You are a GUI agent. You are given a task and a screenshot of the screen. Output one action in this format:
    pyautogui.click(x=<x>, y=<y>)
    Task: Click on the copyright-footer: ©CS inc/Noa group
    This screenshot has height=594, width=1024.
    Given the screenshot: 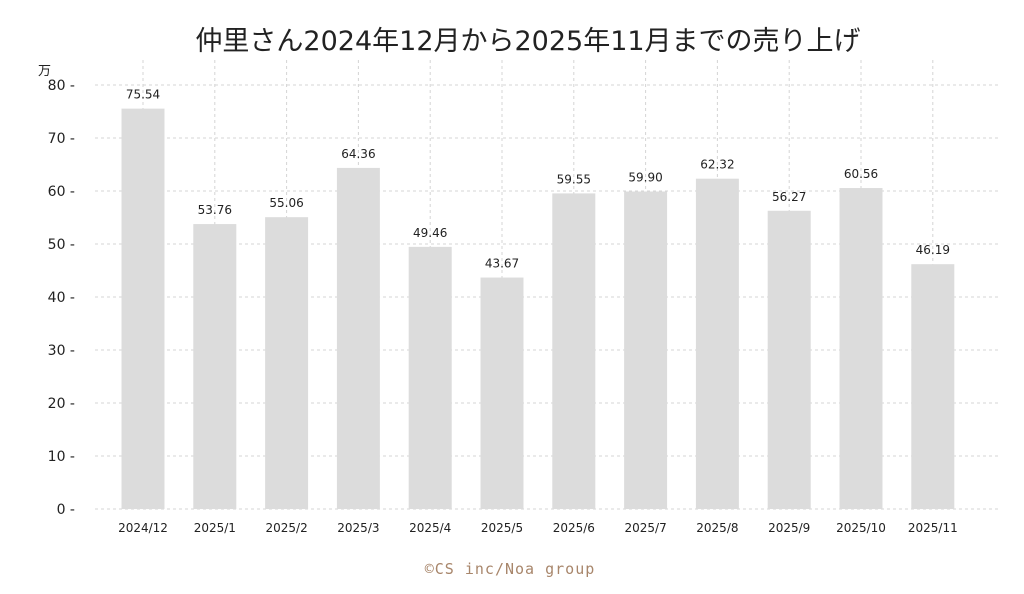 What is the action you would take?
    pyautogui.click(x=510, y=569)
    